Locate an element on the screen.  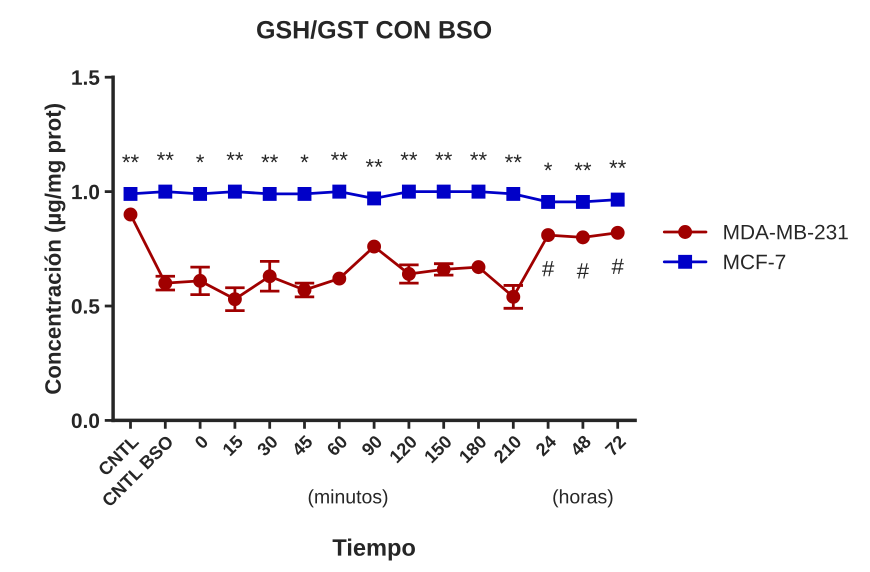
x-tick-label: 72 is located at coordinates (615, 445).